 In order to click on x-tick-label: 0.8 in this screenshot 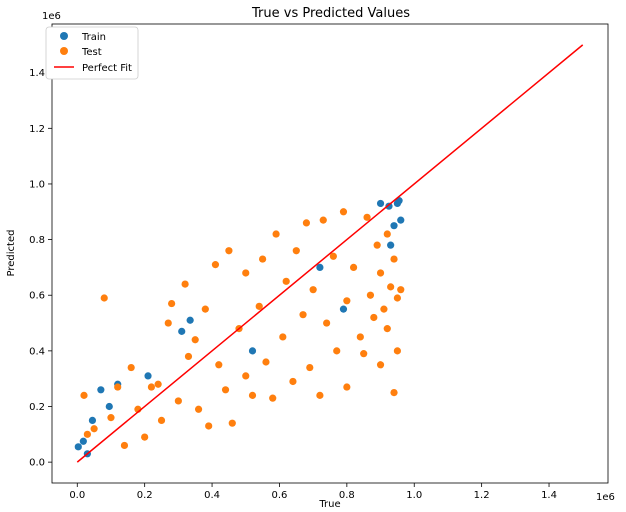, I will do `click(347, 495)`.